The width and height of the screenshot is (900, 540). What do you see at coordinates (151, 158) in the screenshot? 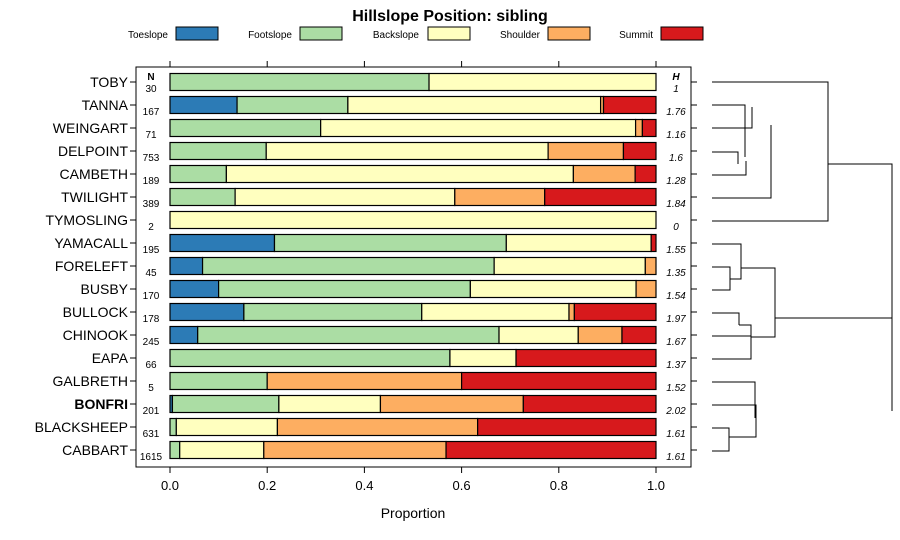
I see `row-n-value: 753` at bounding box center [151, 158].